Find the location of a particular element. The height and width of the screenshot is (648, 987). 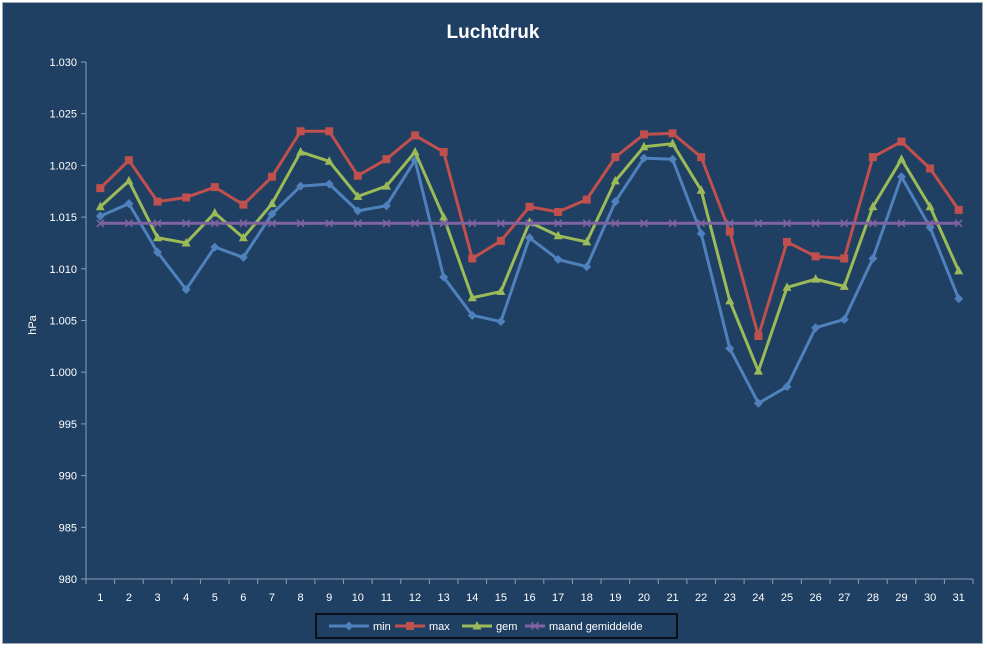

x-tick-label: 9 is located at coordinates (329, 598).